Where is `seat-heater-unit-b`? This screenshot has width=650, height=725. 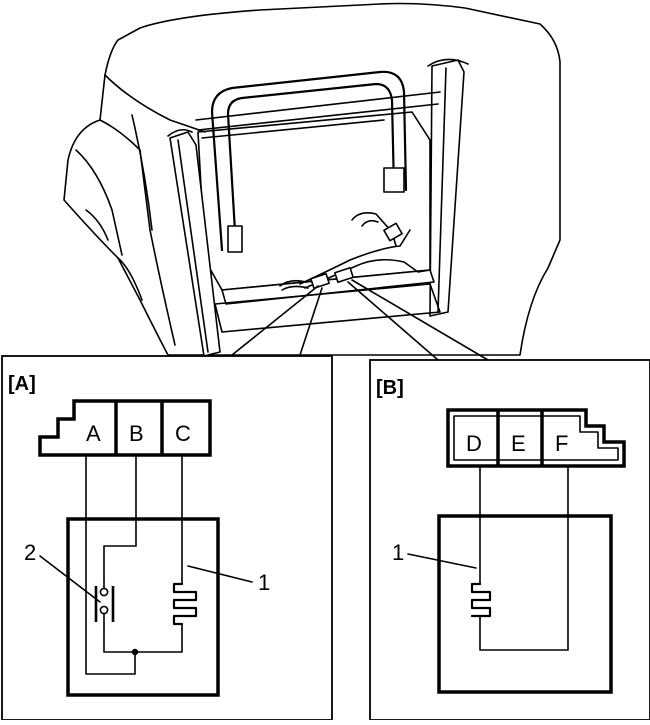
seat-heater-unit-b is located at coordinates (525, 604).